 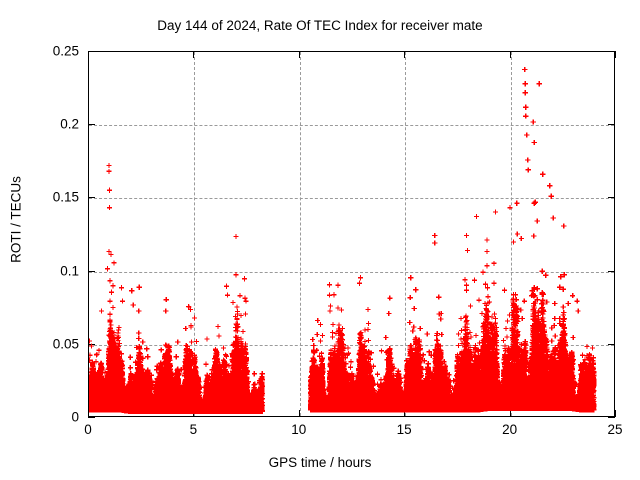 I want to click on x-tick-label: 0, so click(x=88, y=429).